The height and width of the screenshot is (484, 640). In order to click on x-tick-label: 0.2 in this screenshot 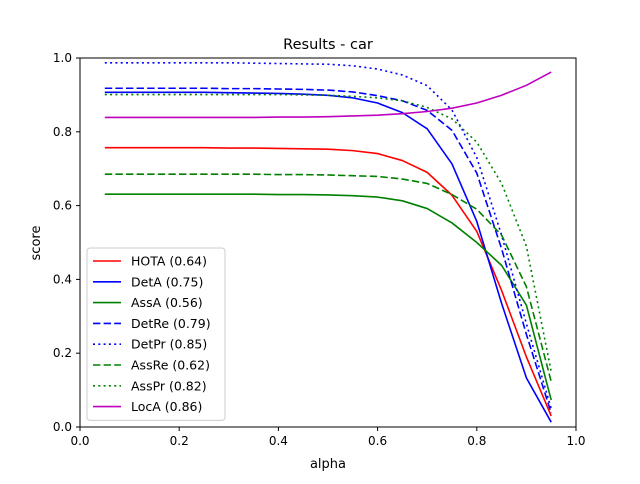, I will do `click(179, 441)`.